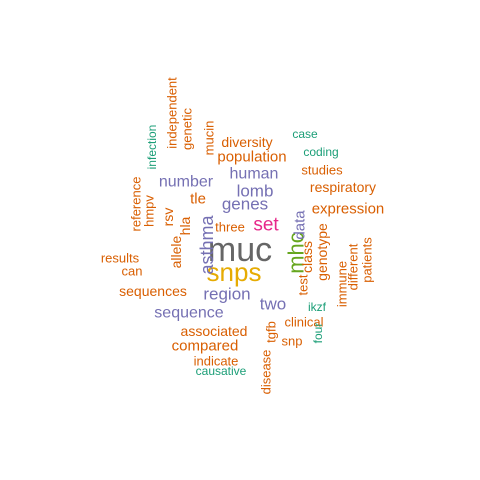 The height and width of the screenshot is (480, 480). I want to click on word-sequence: sequence, so click(188, 313).